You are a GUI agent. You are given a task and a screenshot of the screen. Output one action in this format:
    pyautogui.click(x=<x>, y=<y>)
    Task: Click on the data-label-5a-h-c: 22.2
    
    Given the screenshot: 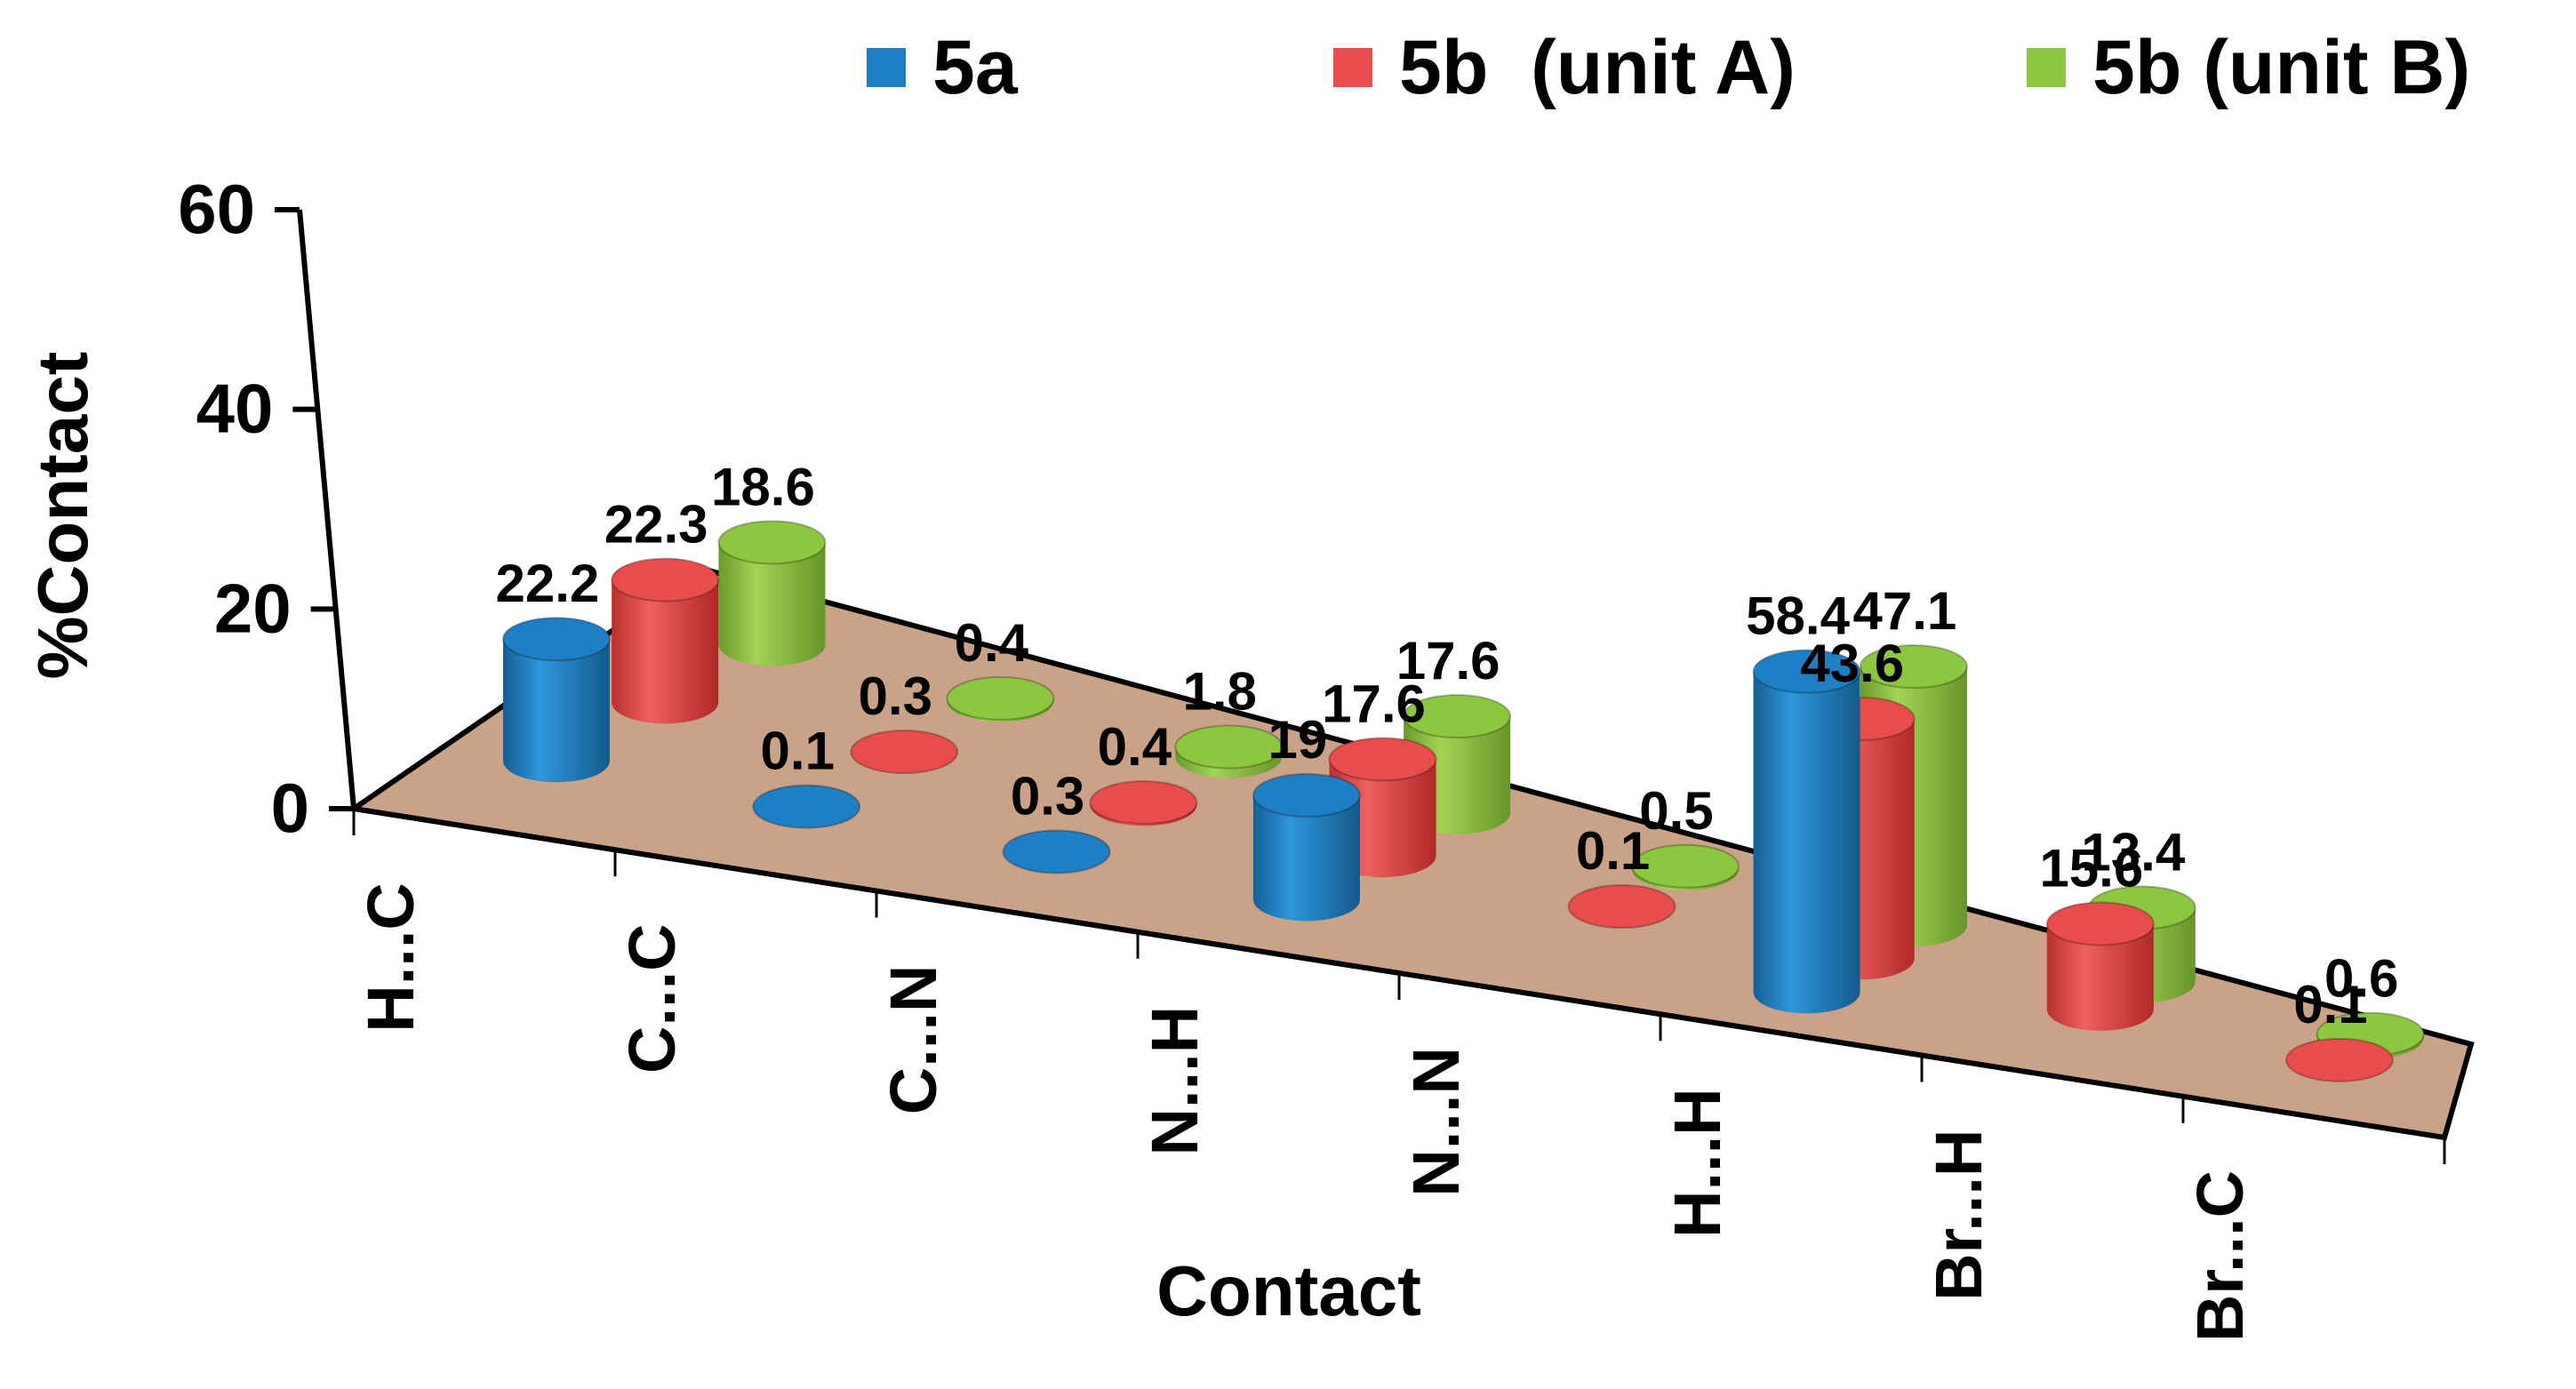 What is the action you would take?
    pyautogui.click(x=548, y=583)
    